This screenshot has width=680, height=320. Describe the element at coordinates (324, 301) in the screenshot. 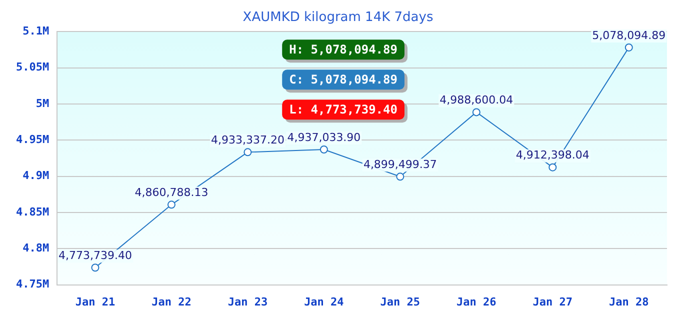

I see `x-tick-label: Jan 24` at that location.